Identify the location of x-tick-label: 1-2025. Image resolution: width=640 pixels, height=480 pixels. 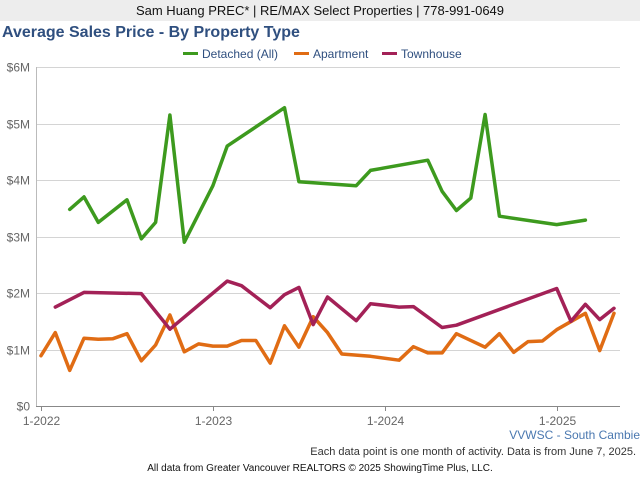
(558, 421).